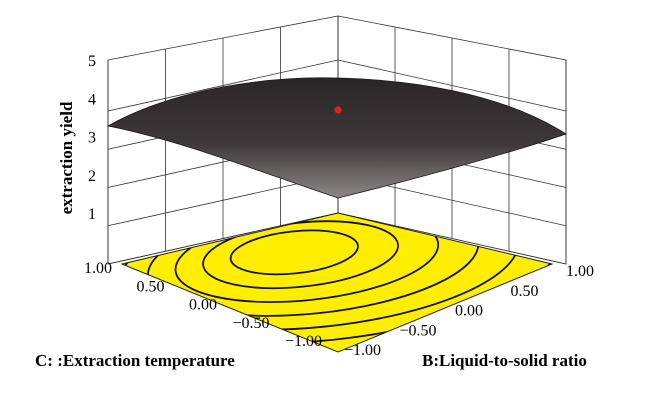 Image resolution: width=660 pixels, height=406 pixels. Describe the element at coordinates (418, 330) in the screenshot. I see `y-tick-label: −0.50` at that location.